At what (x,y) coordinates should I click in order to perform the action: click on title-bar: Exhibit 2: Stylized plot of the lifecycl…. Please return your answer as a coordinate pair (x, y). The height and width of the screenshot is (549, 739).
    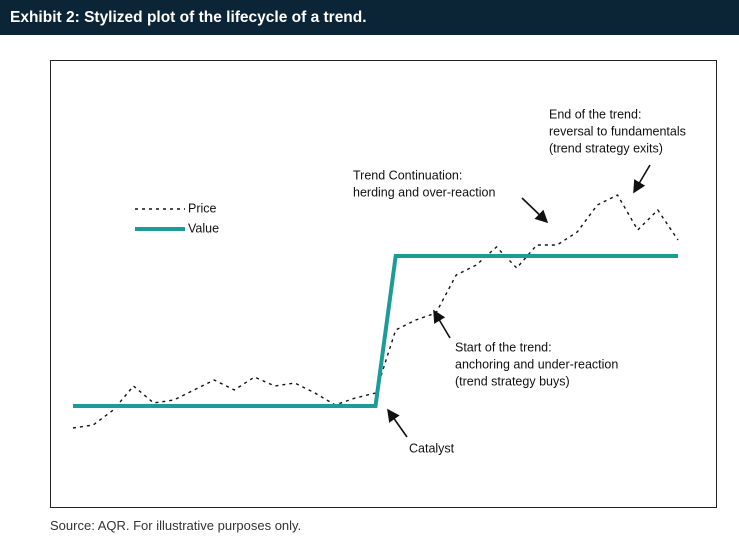
    Looking at the image, I should click on (369, 17).